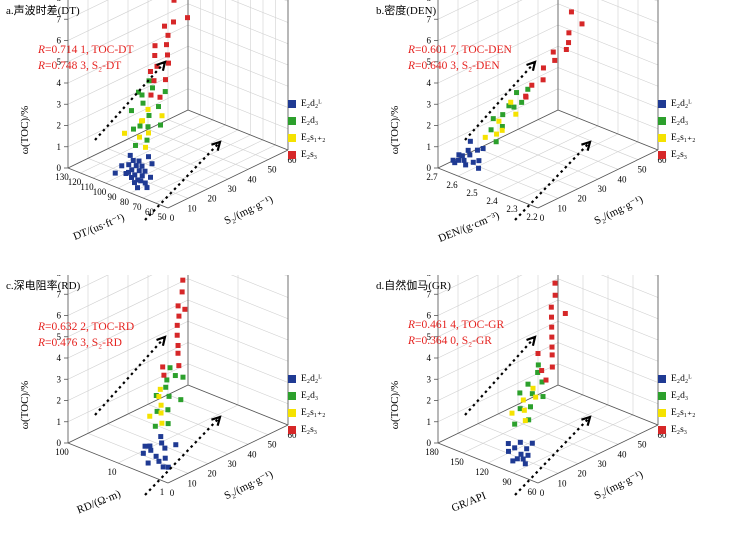 This screenshot has width=739, height=554. Describe the element at coordinates (533, 492) in the screenshot. I see `x-tick-label: 60` at that location.